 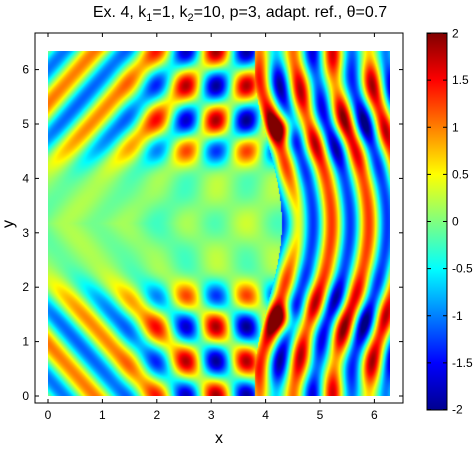 What do you see at coordinates (102, 415) in the screenshot?
I see `x-tick-label: 1` at bounding box center [102, 415].